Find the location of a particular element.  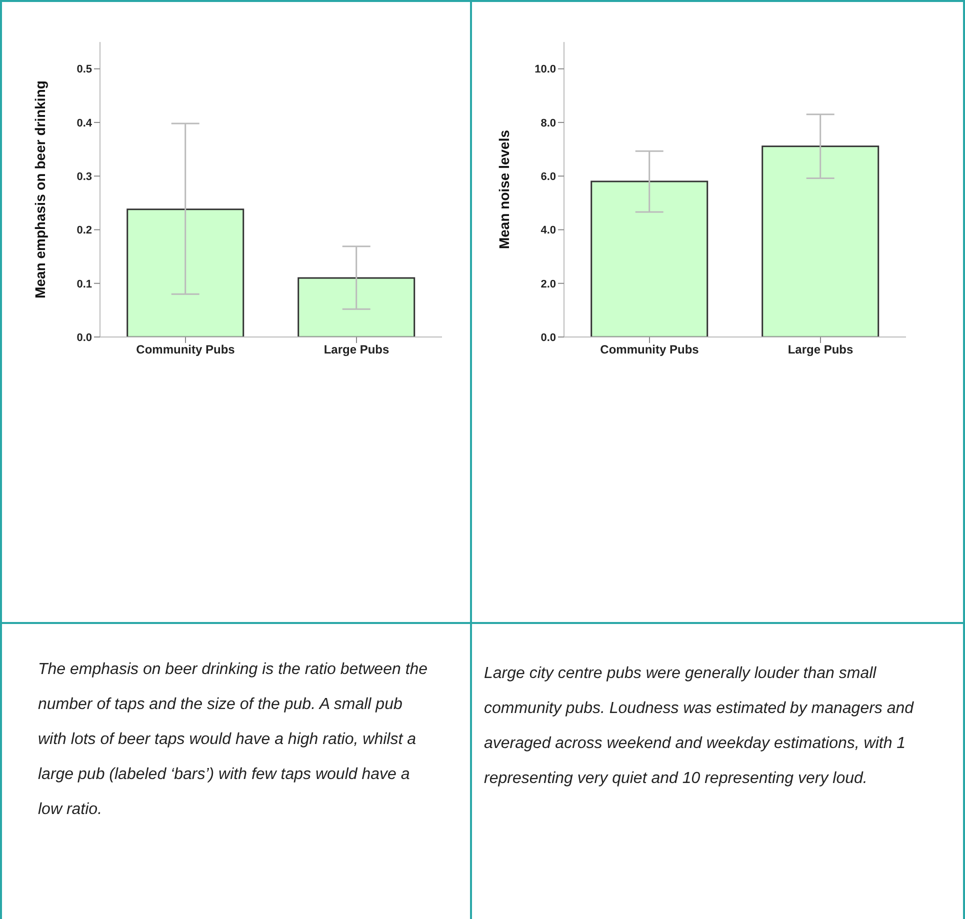

y-axis-title: Mean noise levels is located at coordinates (504, 190).